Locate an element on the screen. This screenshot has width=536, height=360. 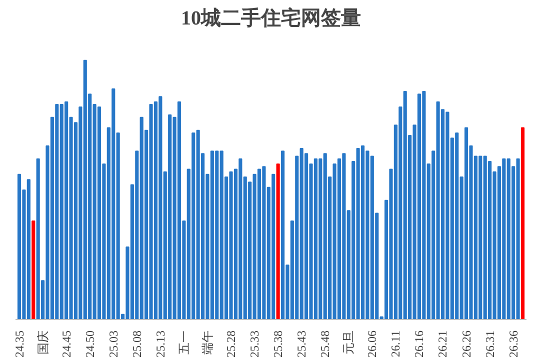
x-tick-label: 25.38 is located at coordinates (278, 344).